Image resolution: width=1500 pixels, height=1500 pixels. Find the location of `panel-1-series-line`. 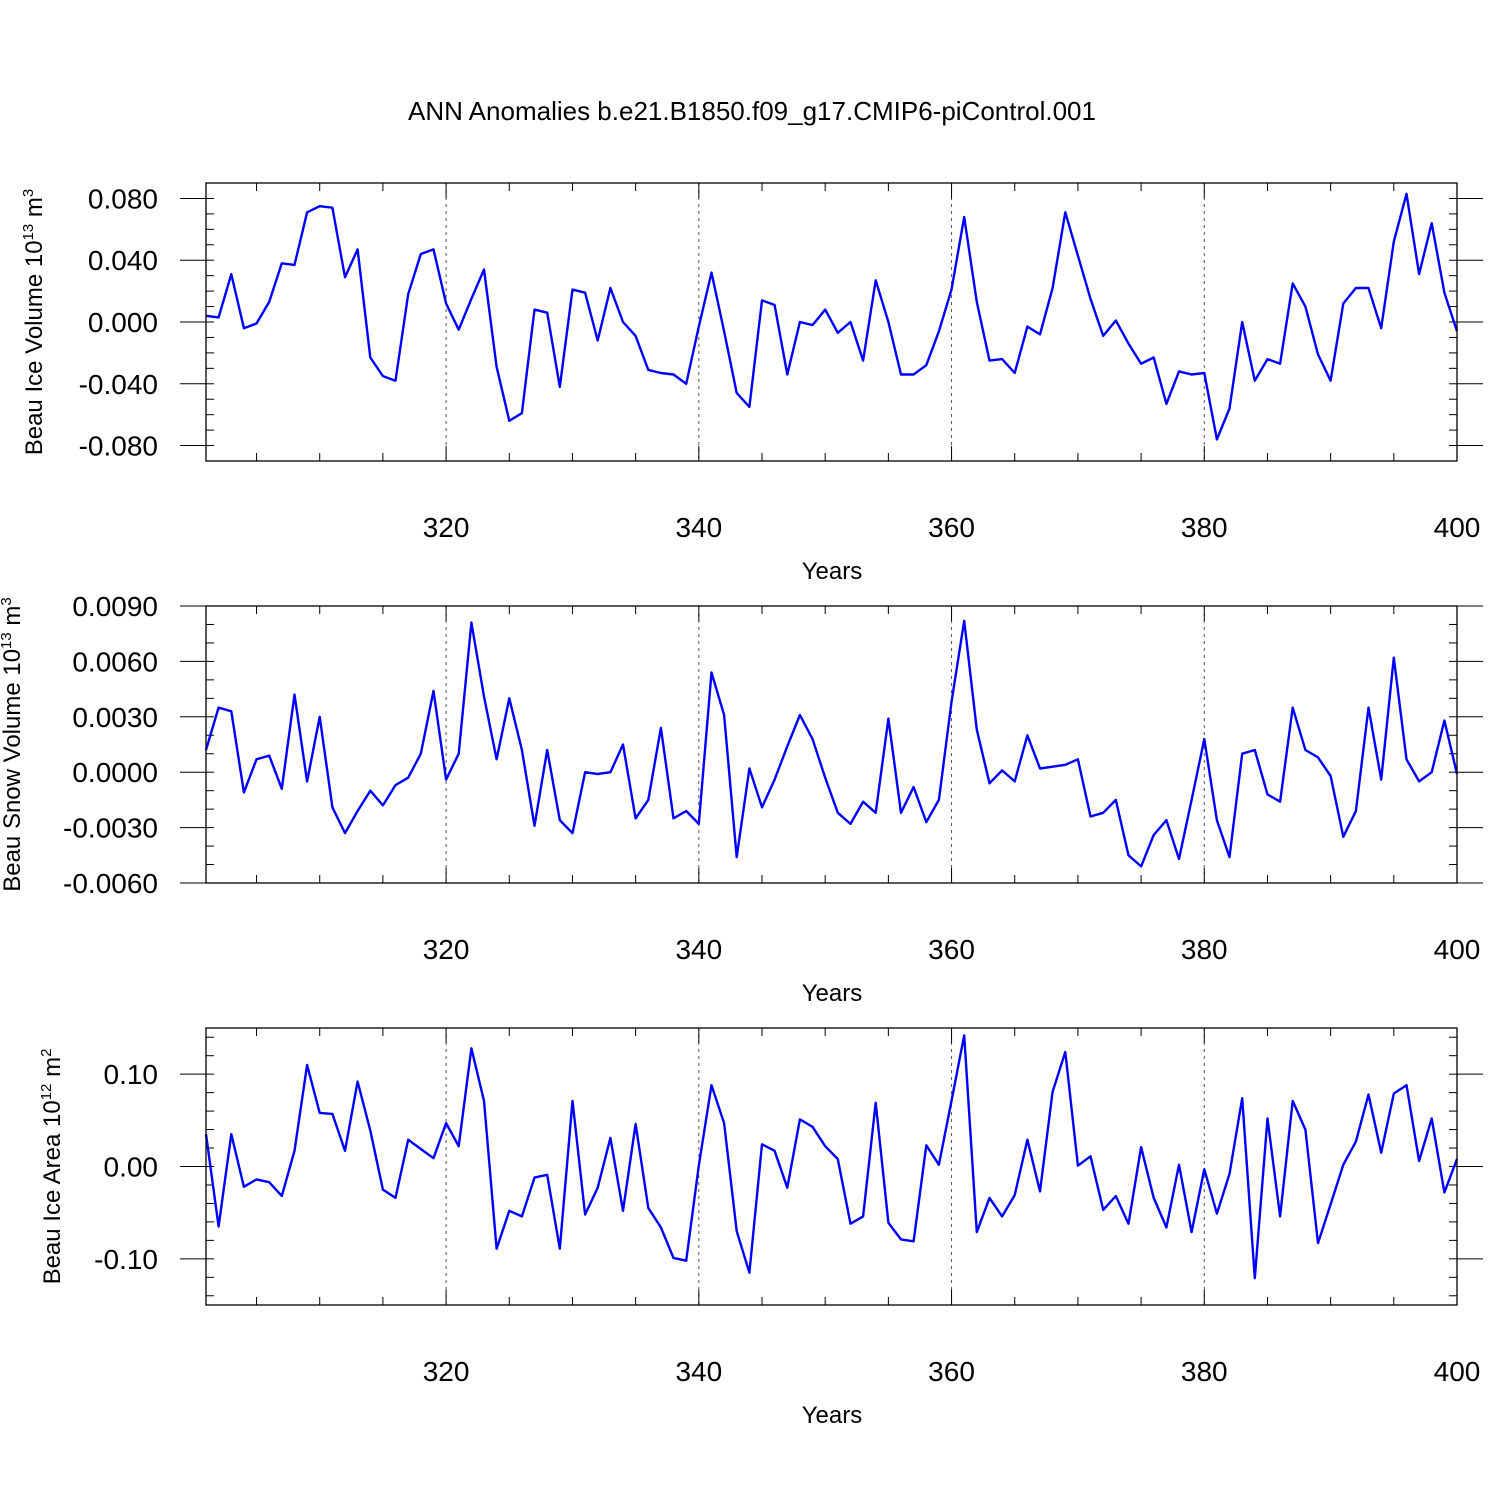

panel-1-series-line is located at coordinates (832, 316).